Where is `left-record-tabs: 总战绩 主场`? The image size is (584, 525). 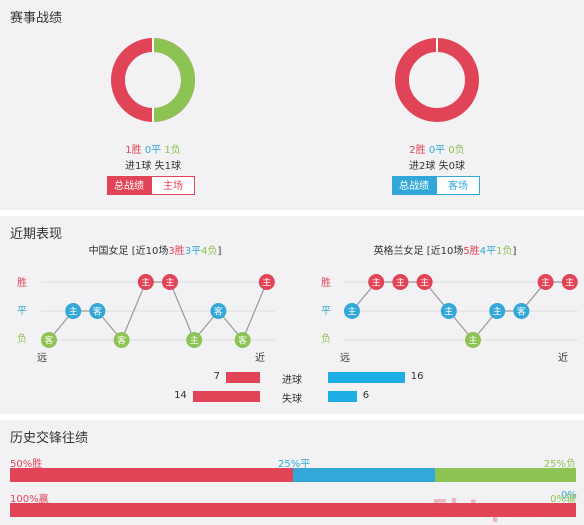
left-record-tabs: 总战绩 主场 is located at coordinates (151, 185).